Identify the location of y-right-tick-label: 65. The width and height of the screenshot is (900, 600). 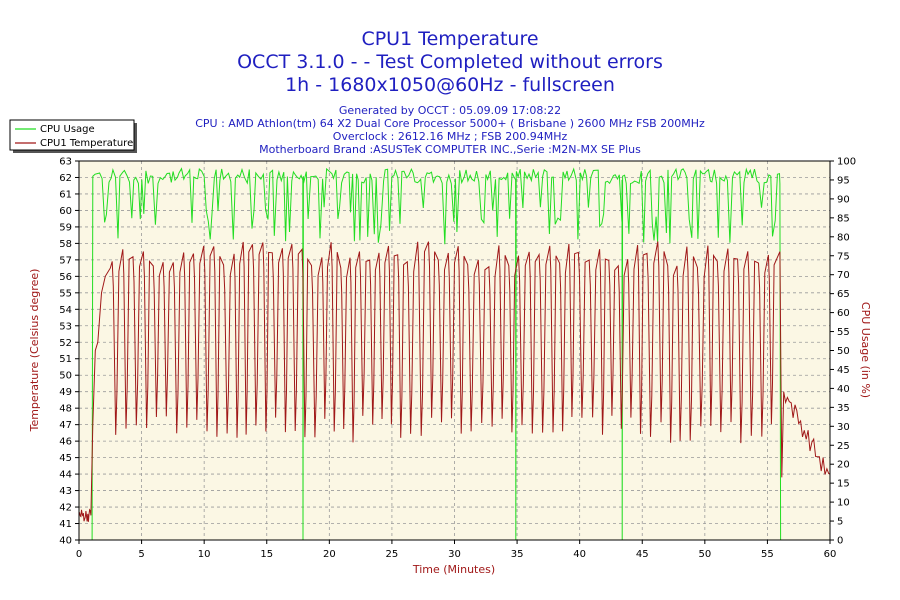
(843, 294).